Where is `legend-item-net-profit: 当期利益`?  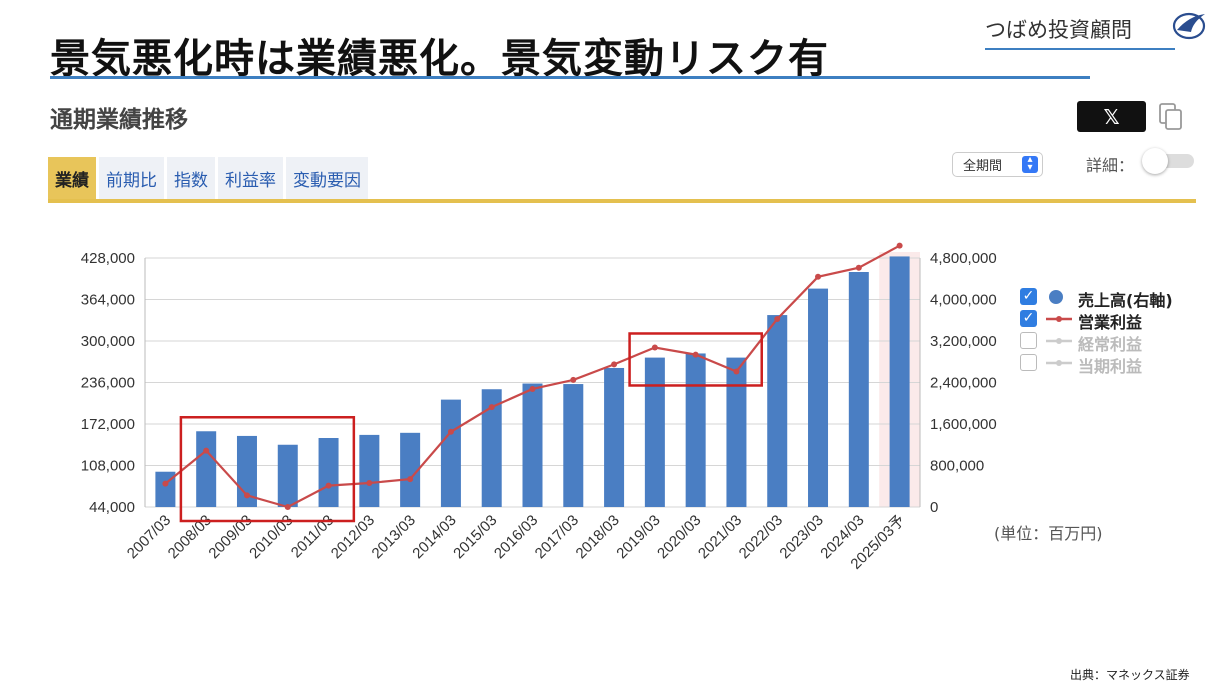 legend-item-net-profit: 当期利益 is located at coordinates (1115, 364).